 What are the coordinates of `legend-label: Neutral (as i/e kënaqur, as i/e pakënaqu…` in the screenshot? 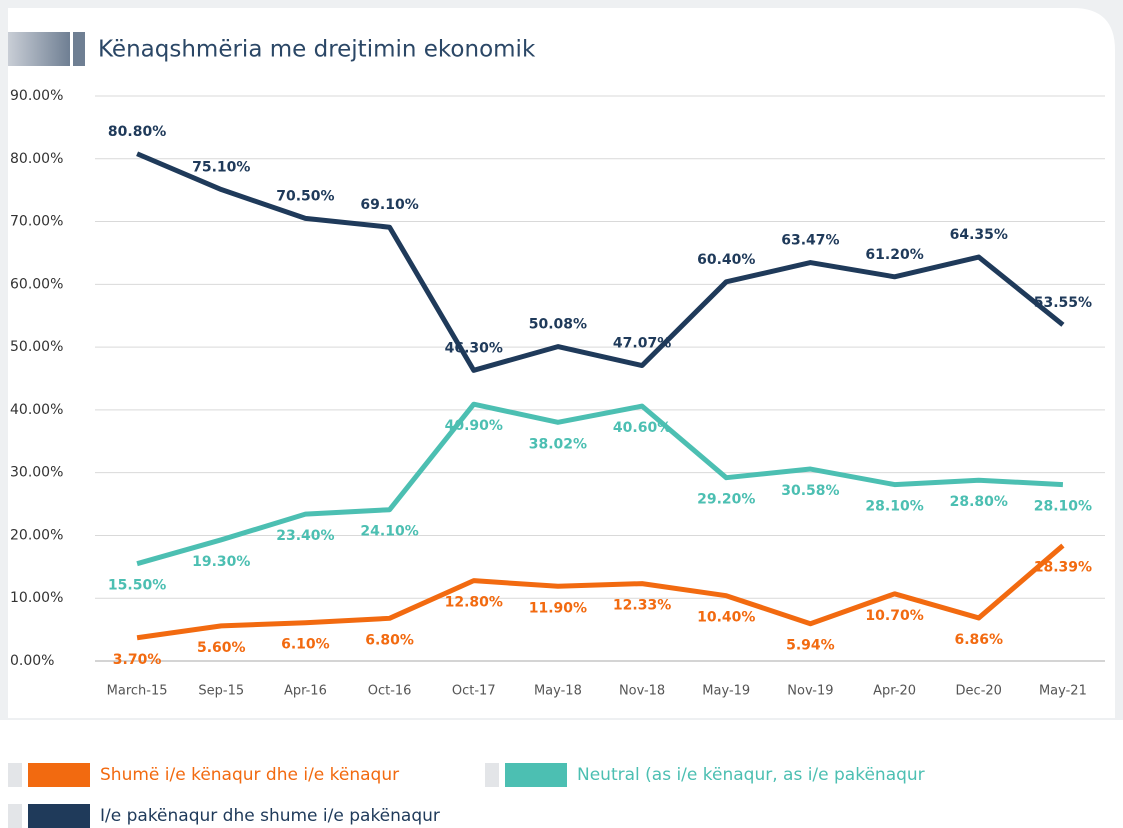 It's located at (751, 775).